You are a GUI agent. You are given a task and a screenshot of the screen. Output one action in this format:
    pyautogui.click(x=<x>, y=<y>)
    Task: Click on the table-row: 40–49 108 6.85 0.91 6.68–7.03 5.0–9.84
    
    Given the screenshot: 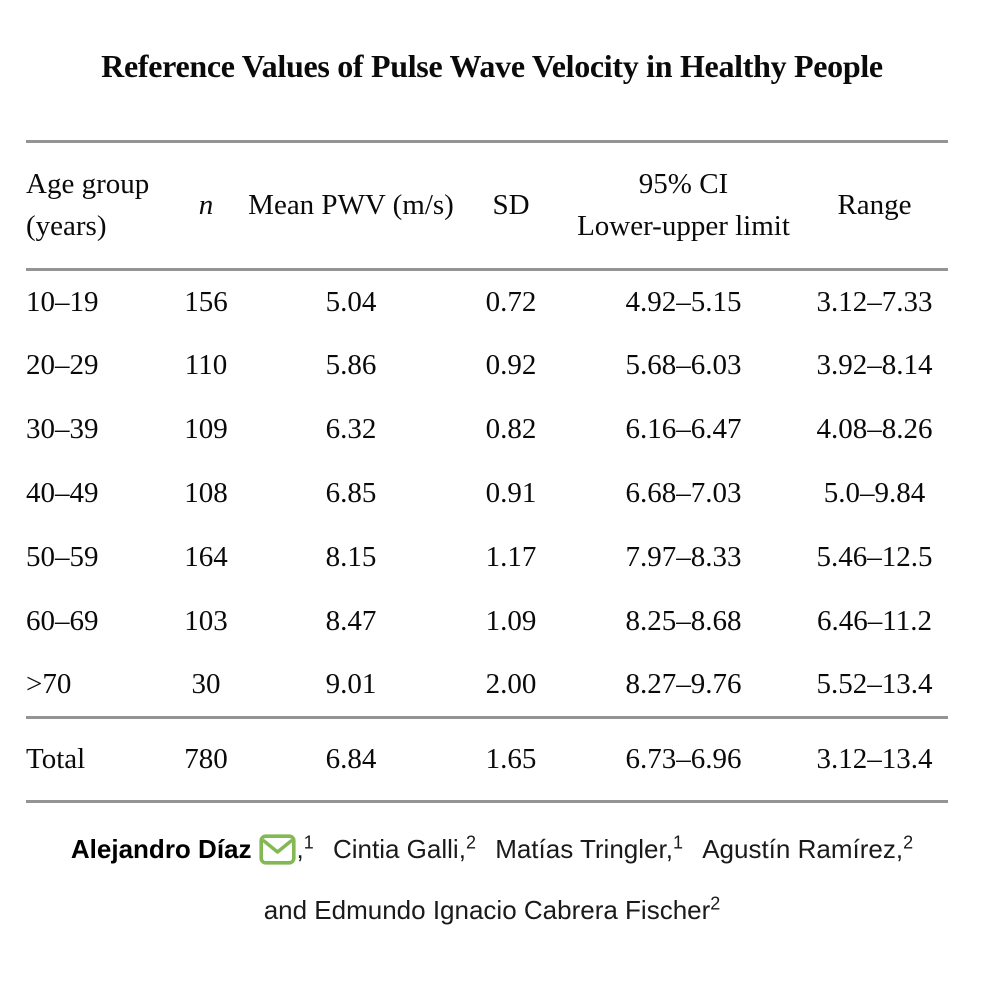 What is the action you would take?
    pyautogui.click(x=487, y=494)
    